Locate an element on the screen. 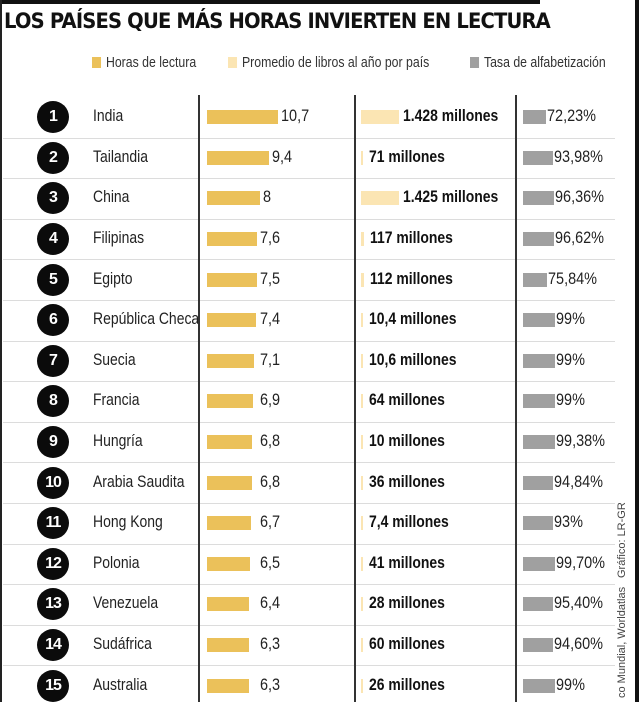 The height and width of the screenshot is (706, 640). legend-item-hours: Horas de lectura is located at coordinates (144, 62).